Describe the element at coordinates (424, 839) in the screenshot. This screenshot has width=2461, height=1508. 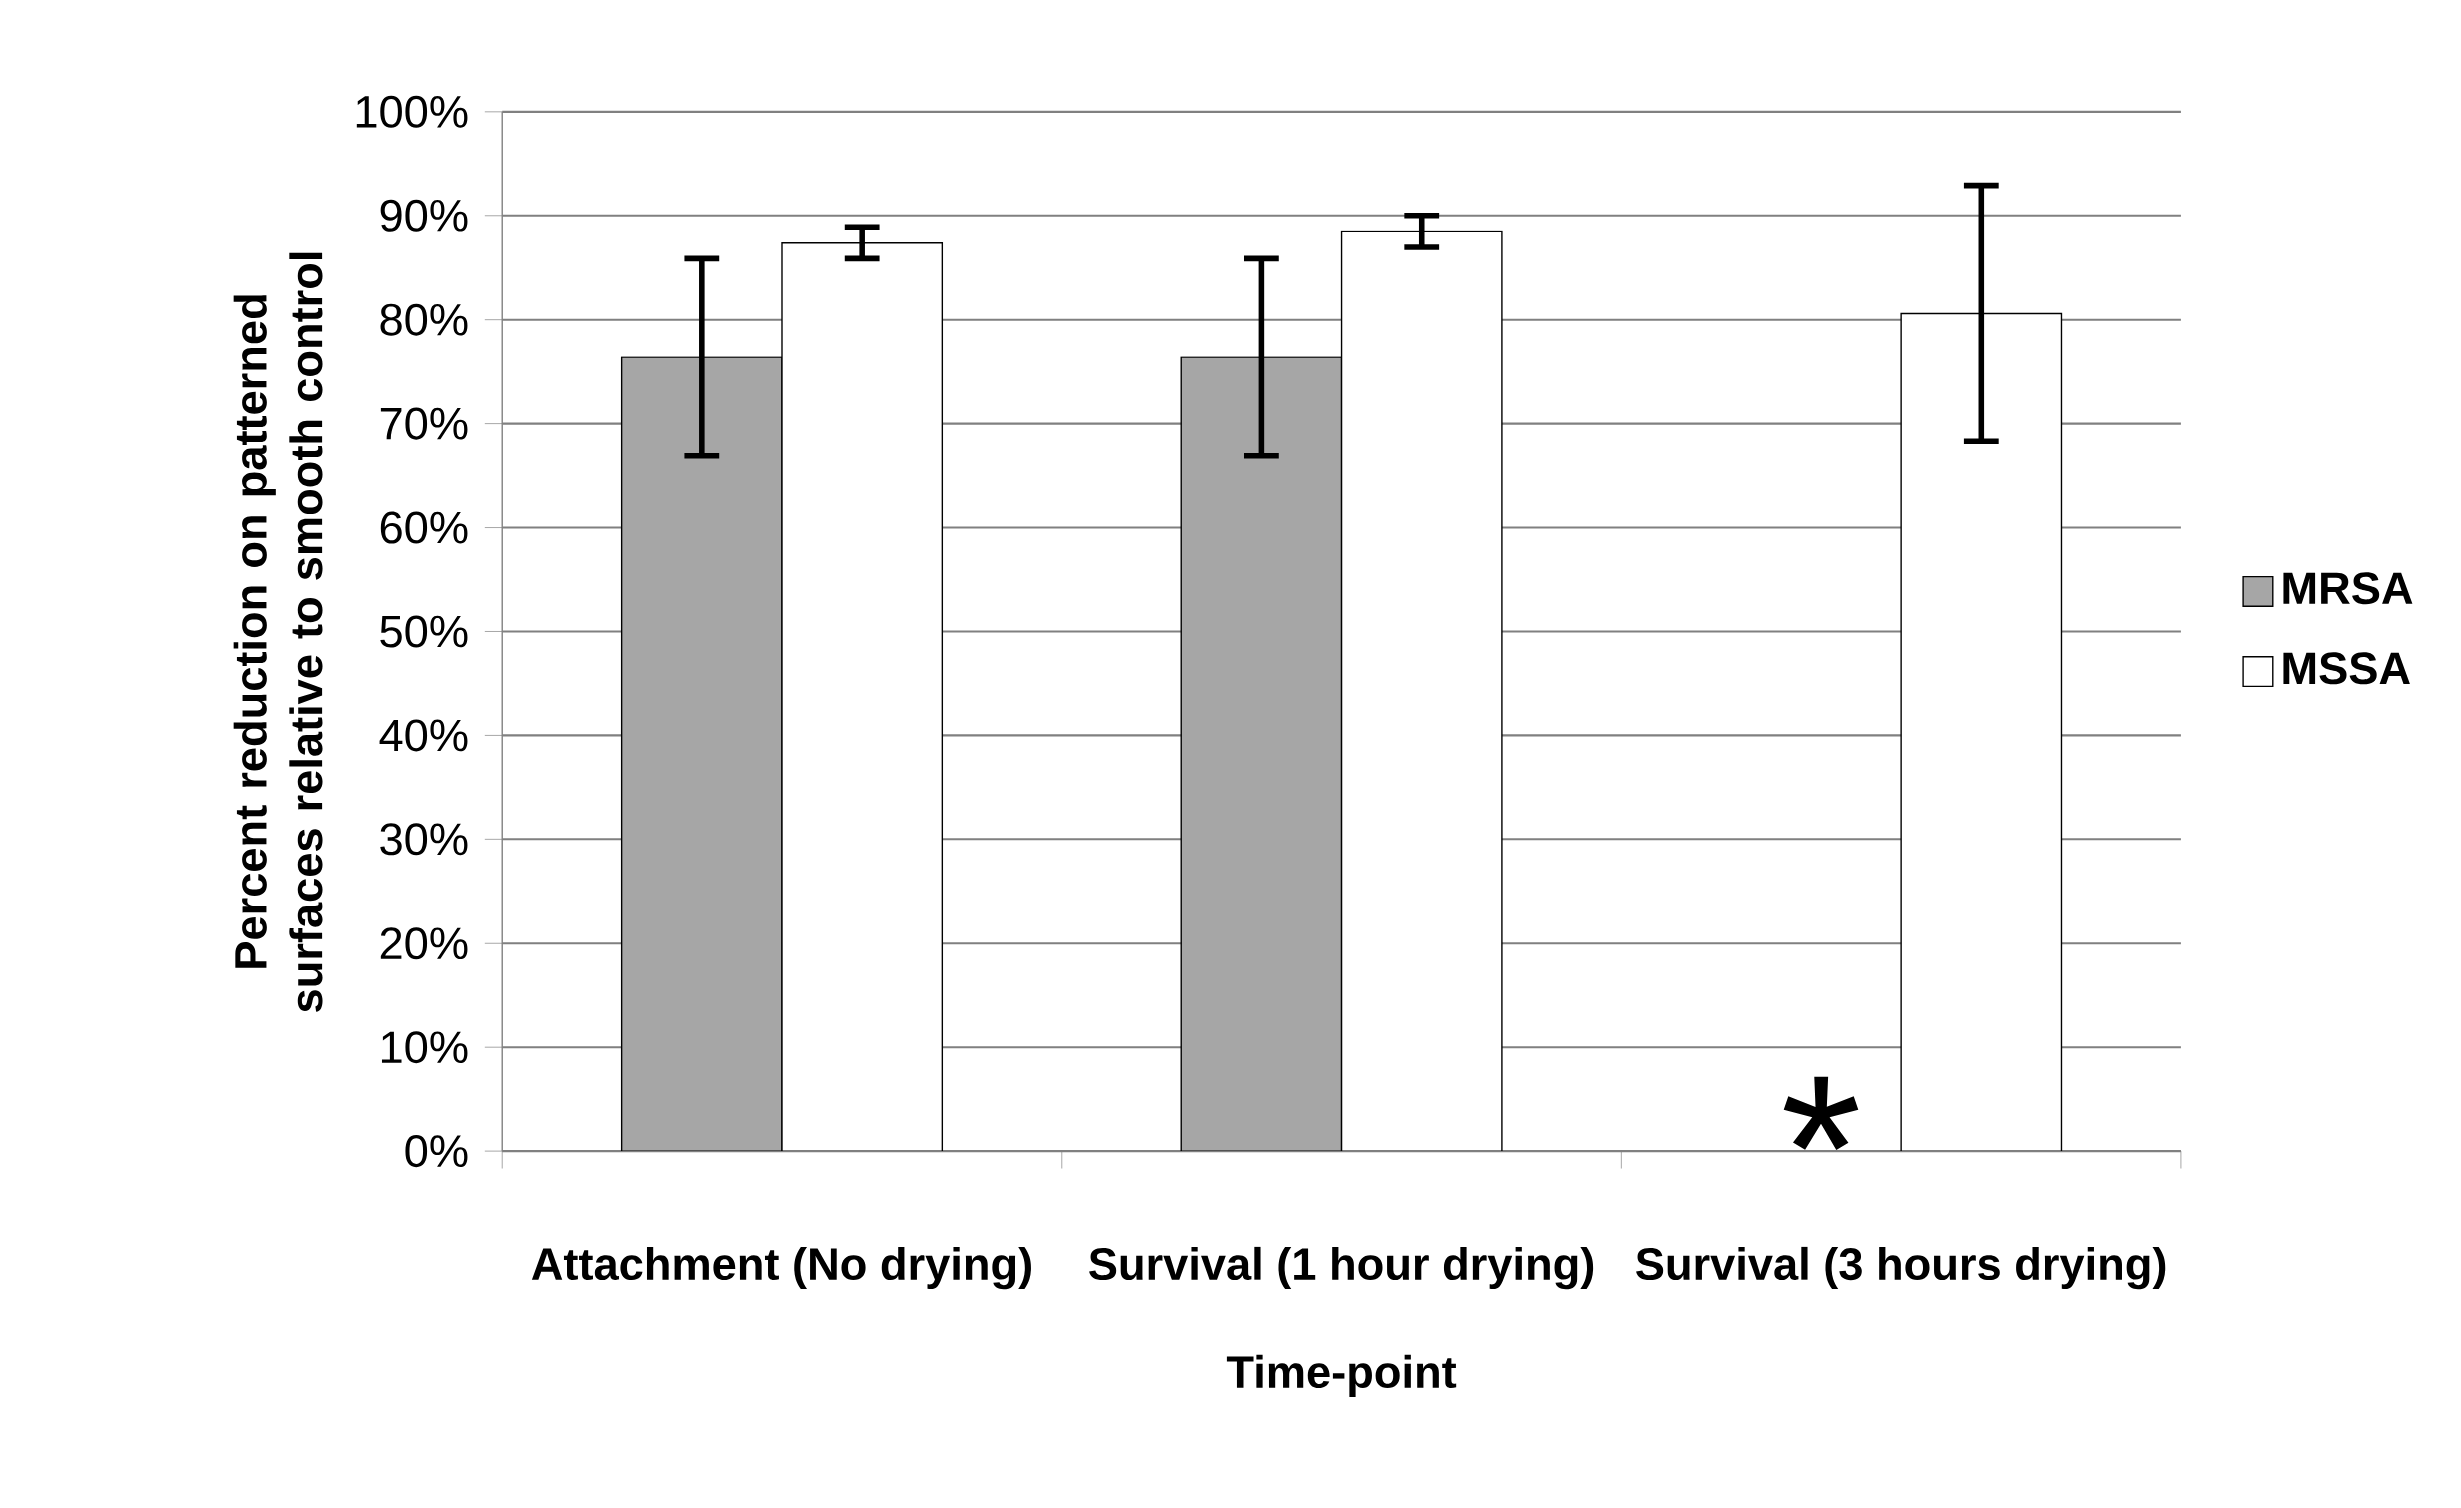
I see `y-tick-label: 30%` at that location.